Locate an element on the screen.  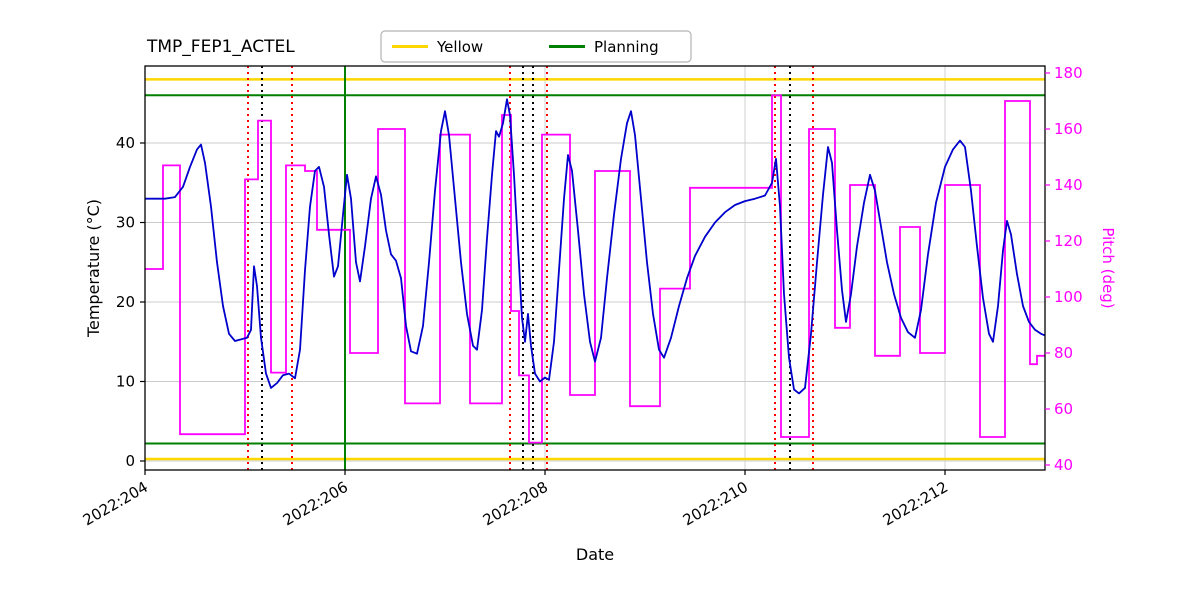
temperature-axis: 0 10 20 30 40 is located at coordinates (130, 302).